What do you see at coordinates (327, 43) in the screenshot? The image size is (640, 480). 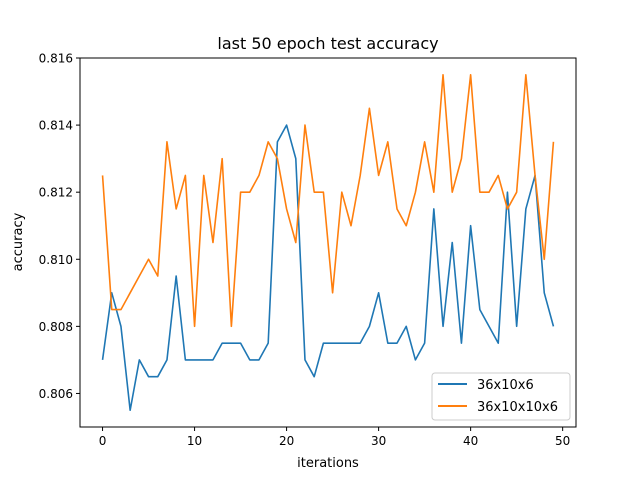 I see `chart-title: last 50 epoch test accuracy` at bounding box center [327, 43].